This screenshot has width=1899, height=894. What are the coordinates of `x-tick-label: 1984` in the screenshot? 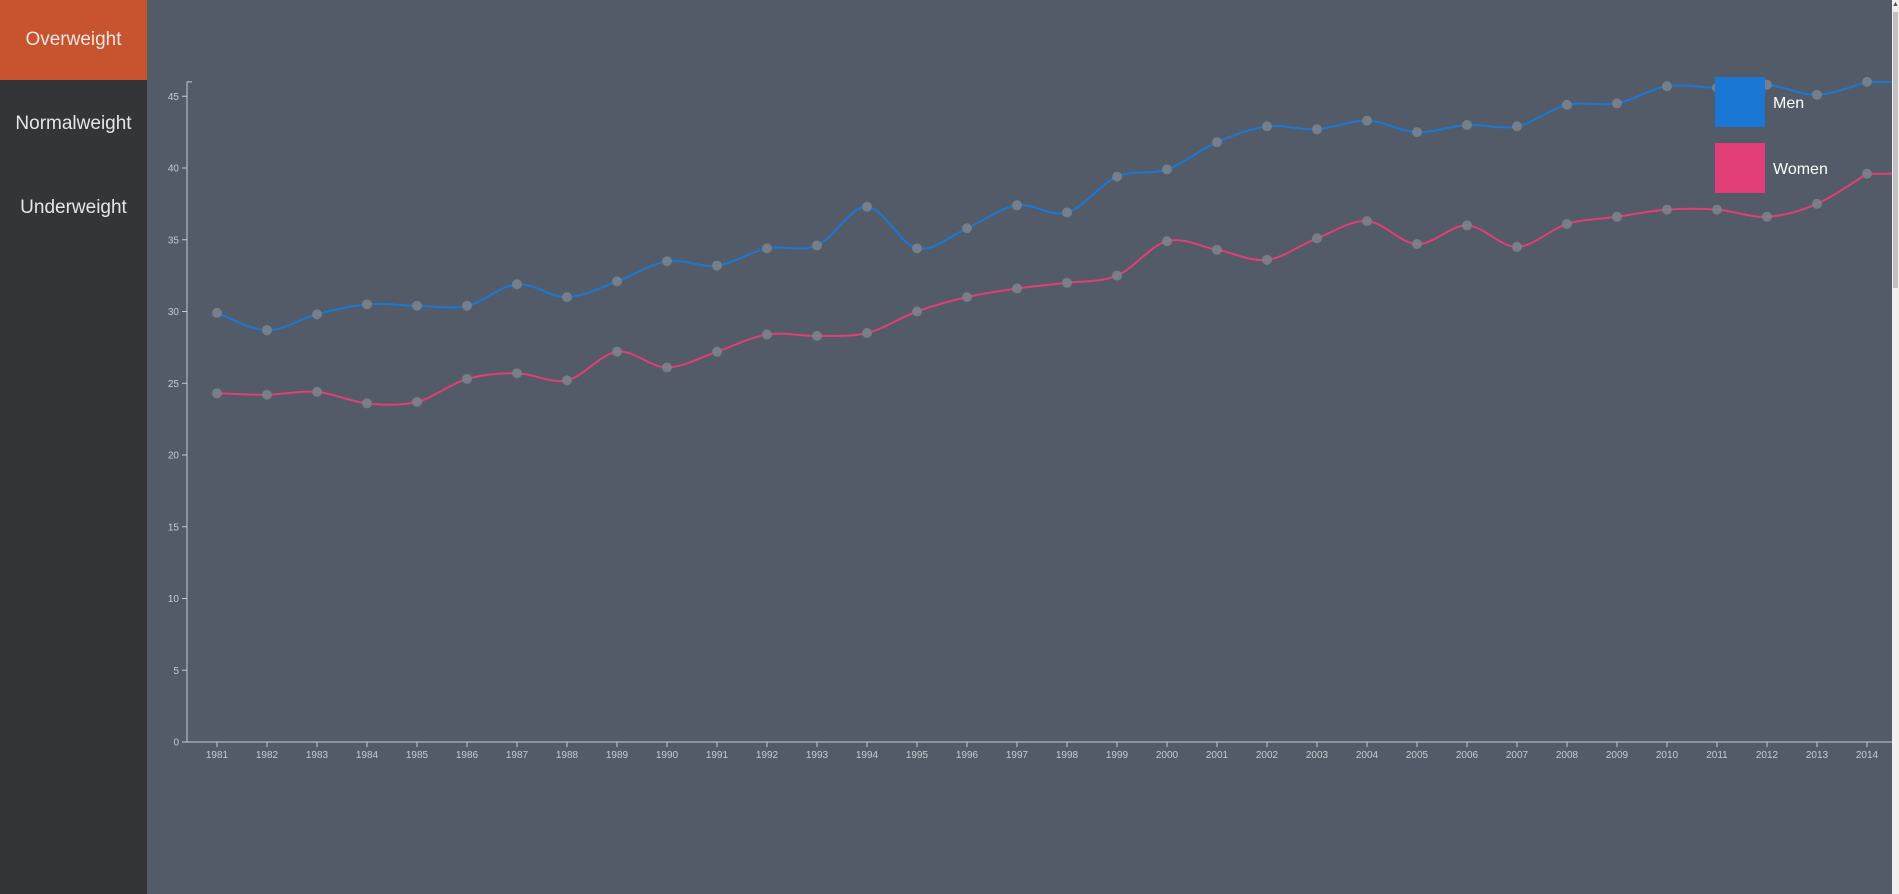 It's located at (367, 755).